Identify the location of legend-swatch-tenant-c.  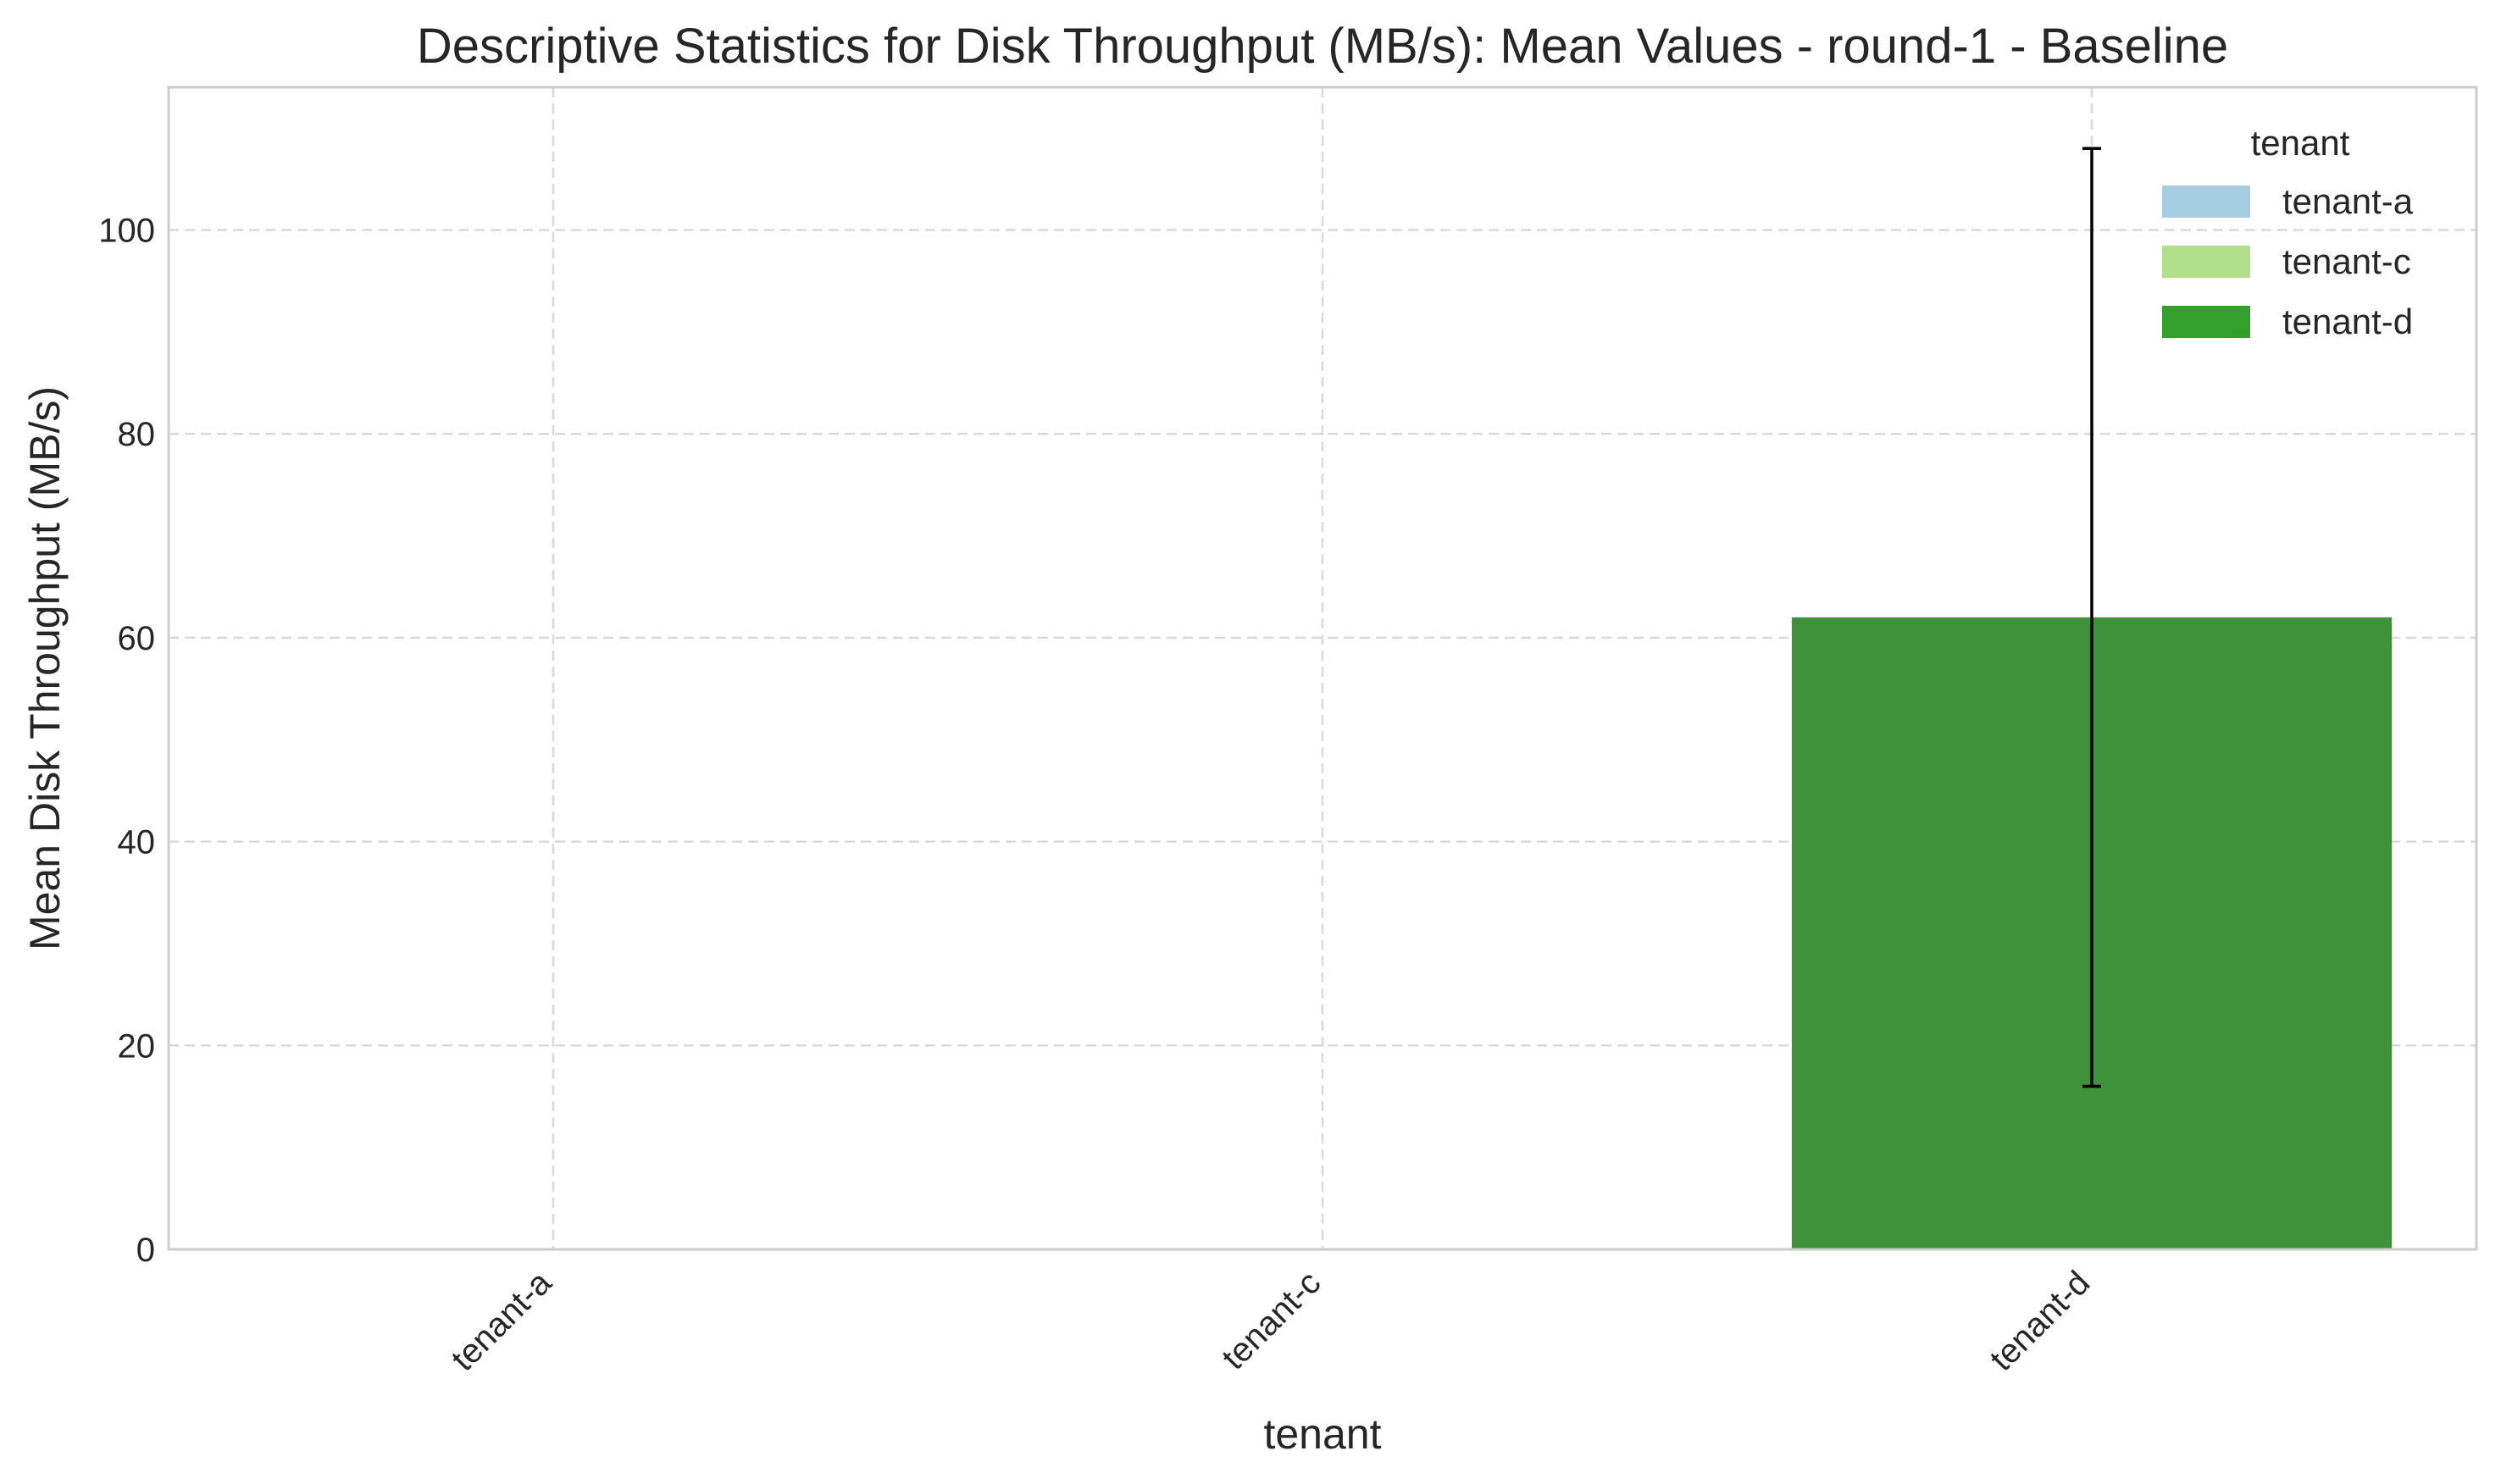
(2206, 262).